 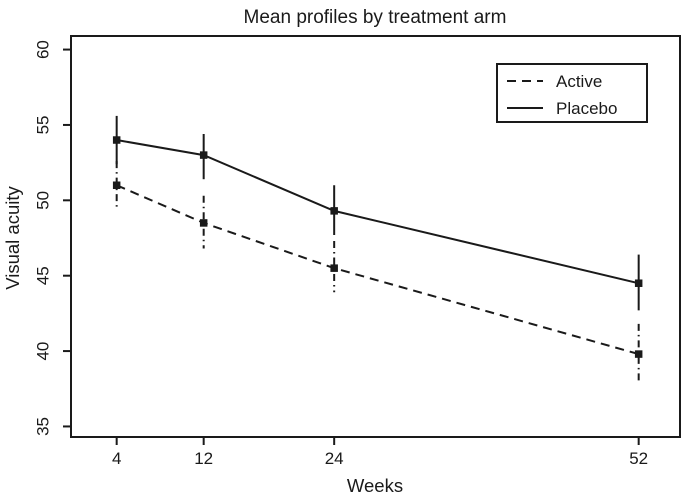 What do you see at coordinates (334, 458) in the screenshot?
I see `x-tick-label: 24` at bounding box center [334, 458].